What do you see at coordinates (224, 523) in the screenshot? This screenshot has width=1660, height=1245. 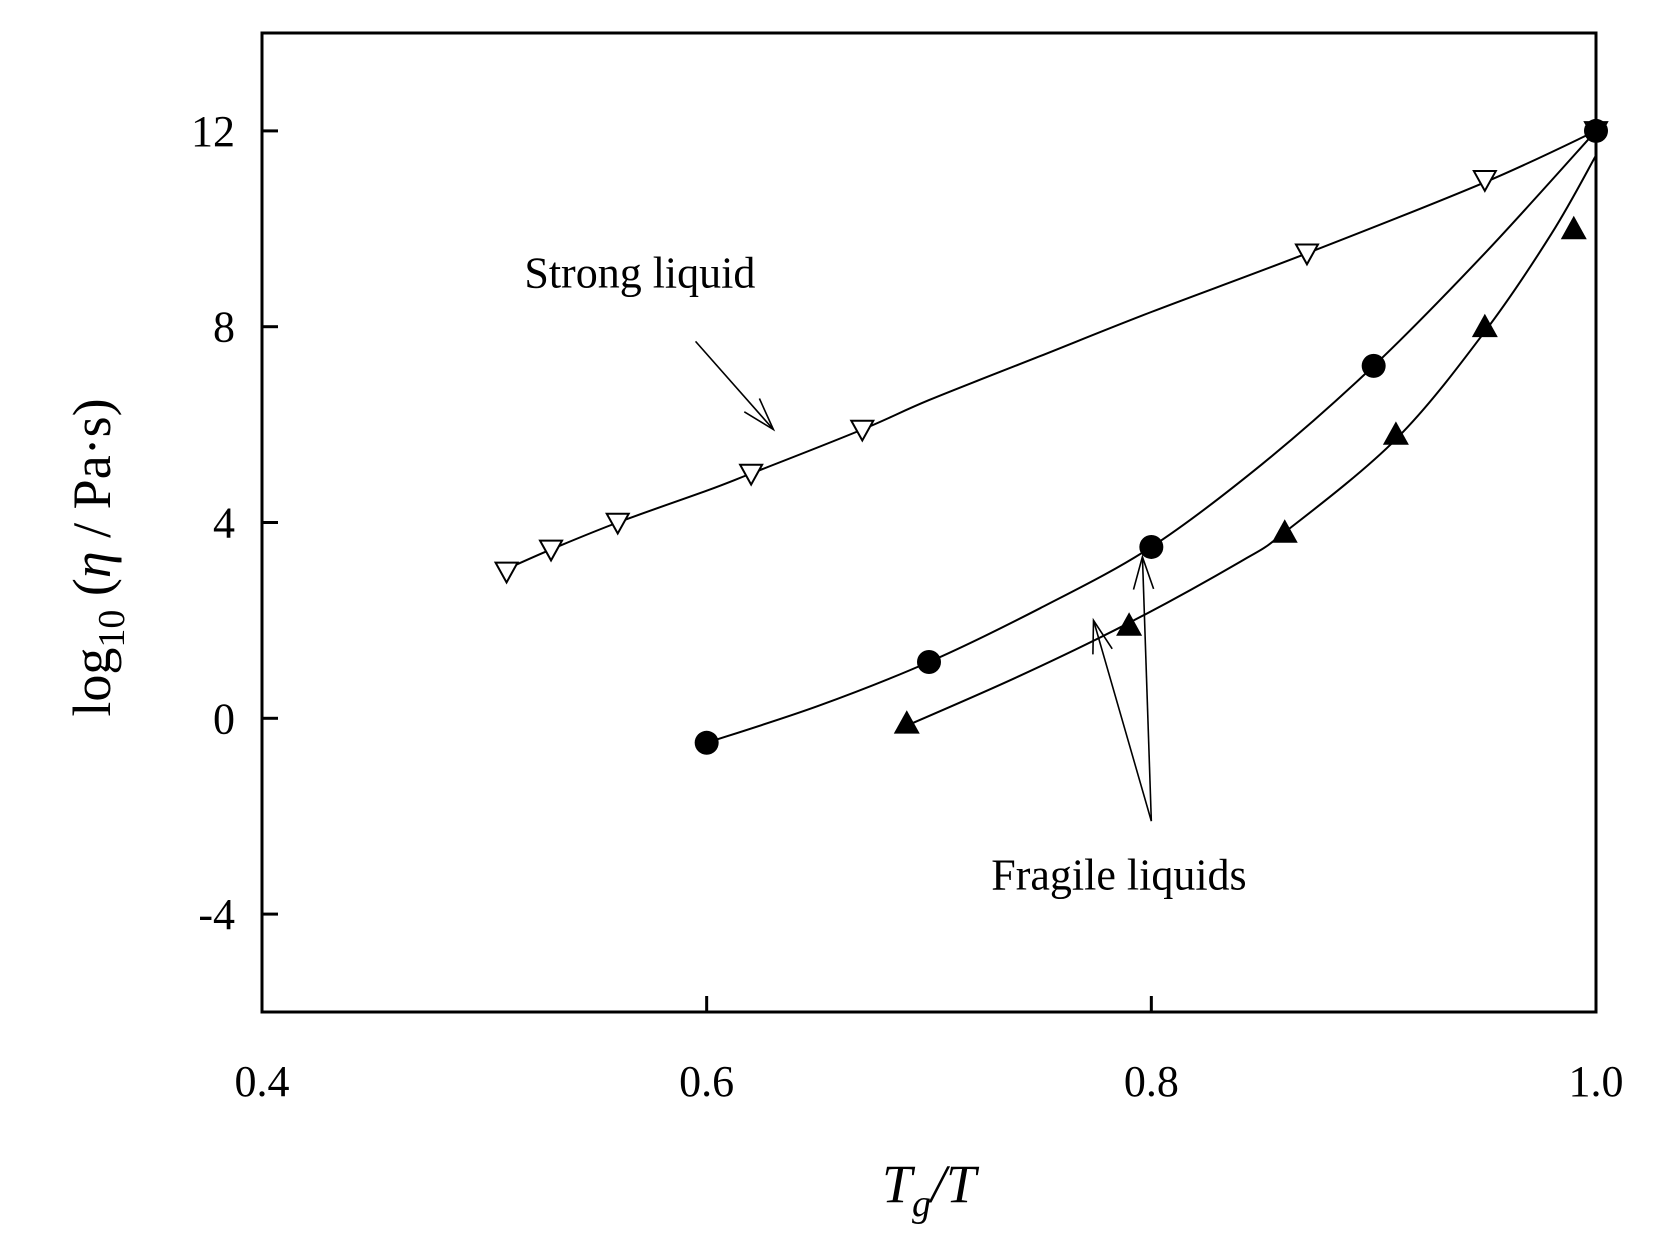 I see `y-tick-label: 4` at bounding box center [224, 523].